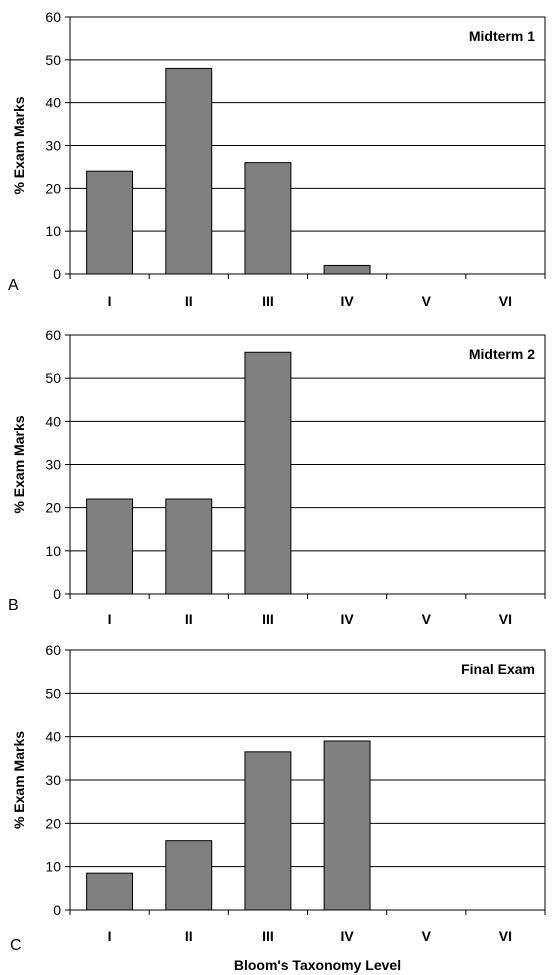 The width and height of the screenshot is (553, 975). Describe the element at coordinates (13, 285) in the screenshot. I see `panel-letter: A` at that location.